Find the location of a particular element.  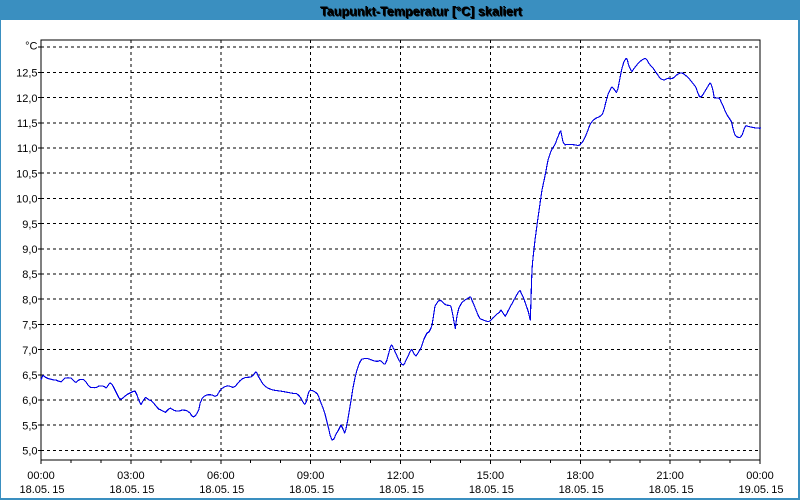

svg-text: 6,0 is located at coordinates (29, 401).